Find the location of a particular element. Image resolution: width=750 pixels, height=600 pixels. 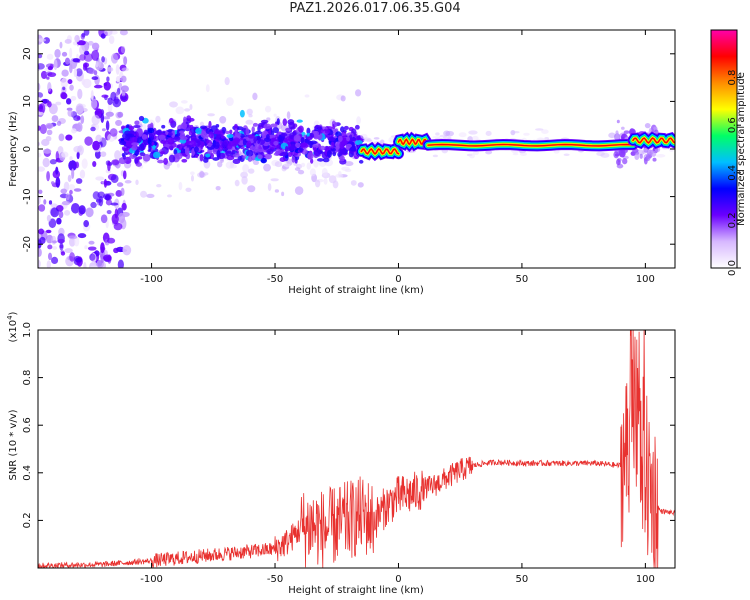

colorbar-tick-label: 0.8 is located at coordinates (732, 78).